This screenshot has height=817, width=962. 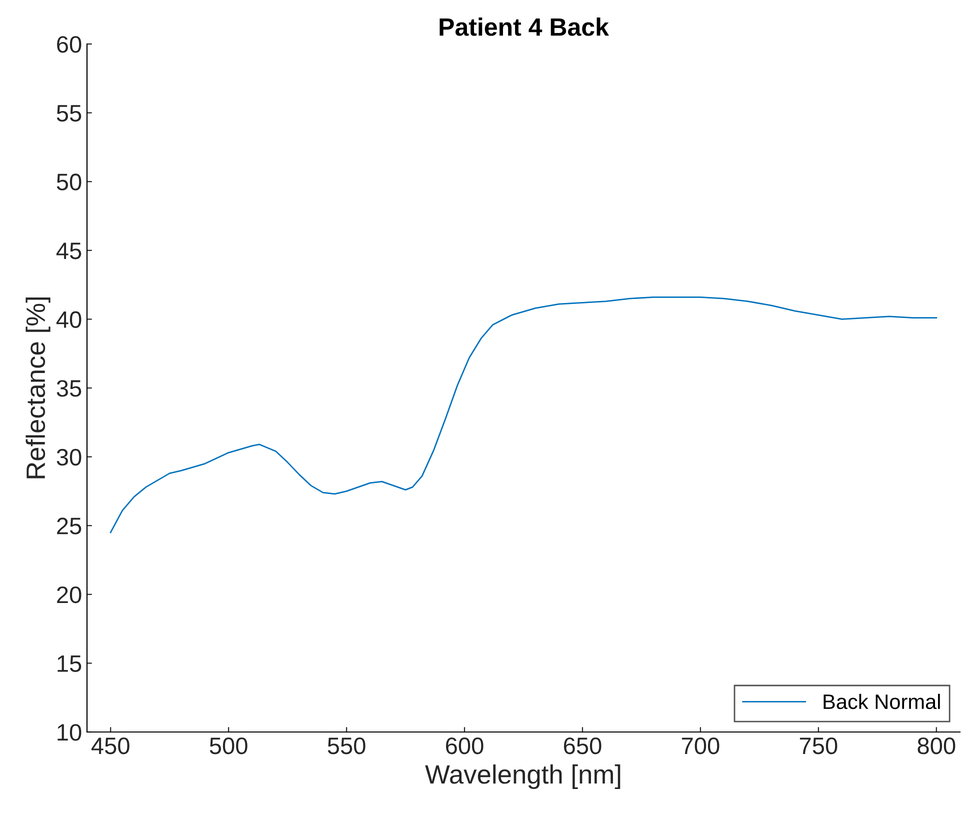 What do you see at coordinates (69, 319) in the screenshot?
I see `y-tick-label: 40` at bounding box center [69, 319].